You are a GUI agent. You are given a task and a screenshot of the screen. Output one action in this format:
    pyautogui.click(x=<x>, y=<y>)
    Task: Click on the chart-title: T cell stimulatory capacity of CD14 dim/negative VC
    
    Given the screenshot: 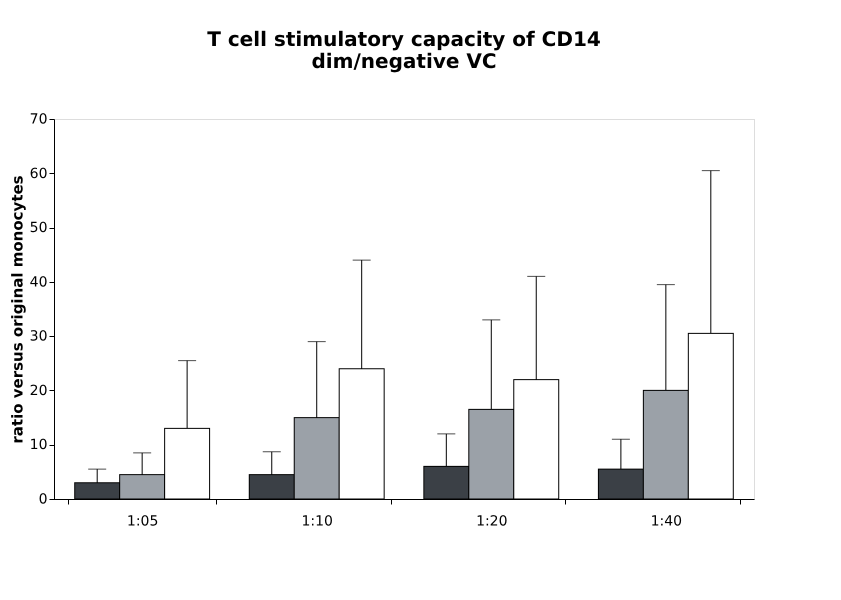 What is the action you would take?
    pyautogui.click(x=404, y=50)
    